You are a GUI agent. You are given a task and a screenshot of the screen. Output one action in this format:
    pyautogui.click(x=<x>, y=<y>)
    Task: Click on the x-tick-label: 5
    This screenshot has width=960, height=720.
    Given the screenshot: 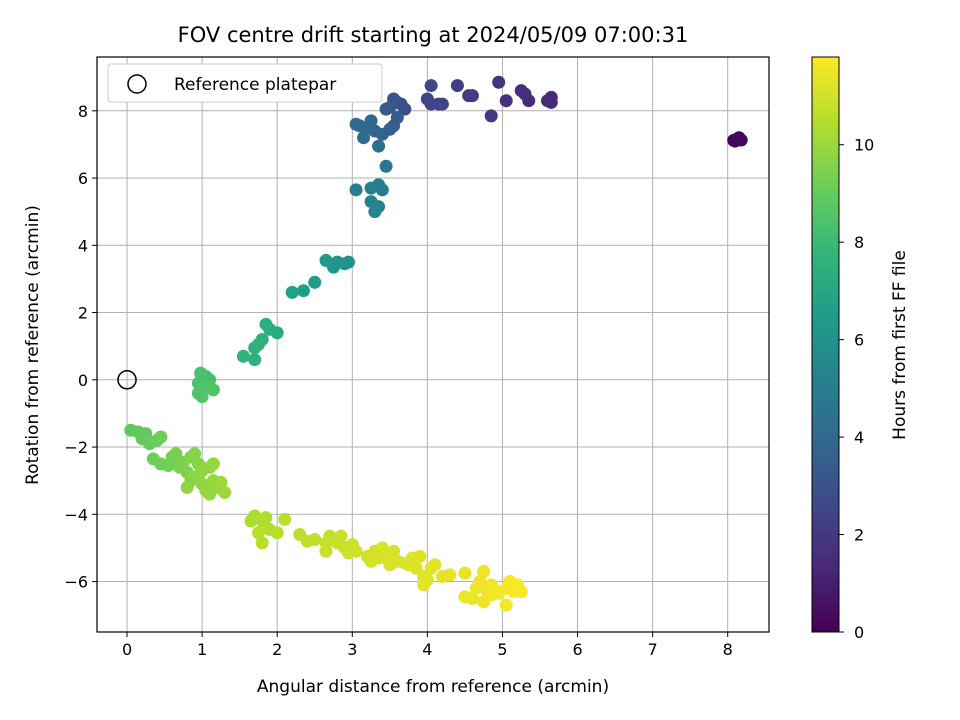 What is the action you would take?
    pyautogui.click(x=502, y=649)
    